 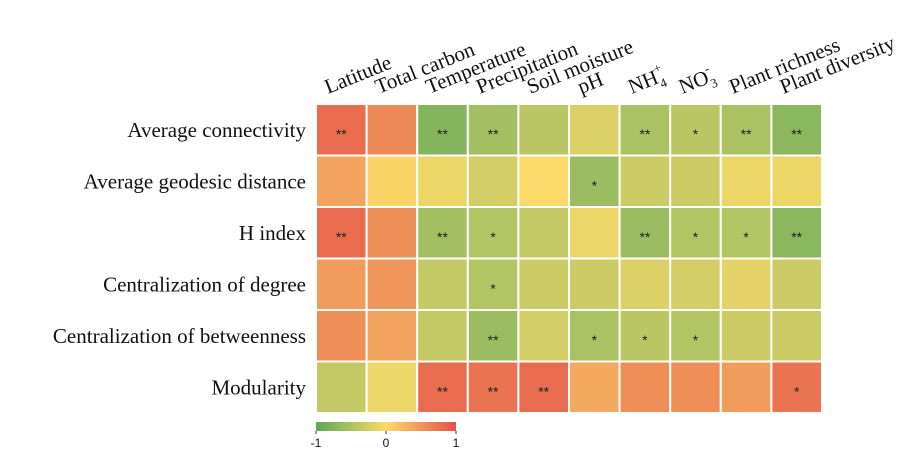 What do you see at coordinates (195, 181) in the screenshot?
I see `row-label-average-geodesic-distance: Average geodesic distance` at bounding box center [195, 181].